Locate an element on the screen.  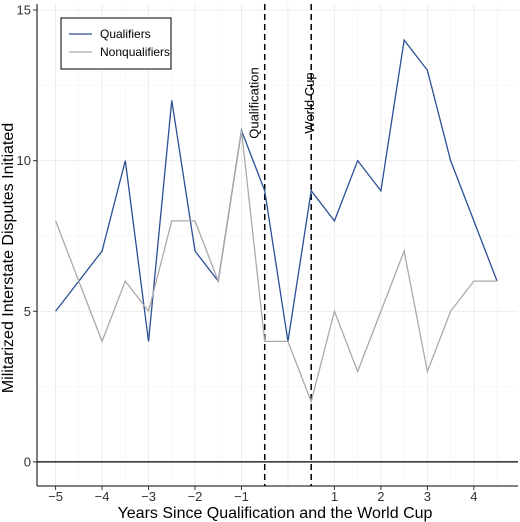
x-tick-label: −2 is located at coordinates (195, 496).